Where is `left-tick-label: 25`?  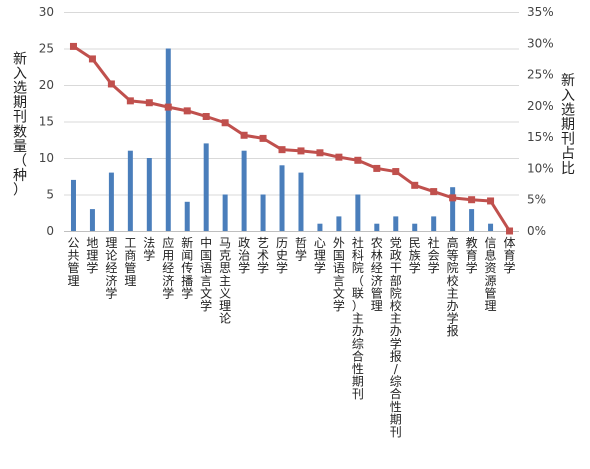
left-tick-label: 25 is located at coordinates (46, 49).